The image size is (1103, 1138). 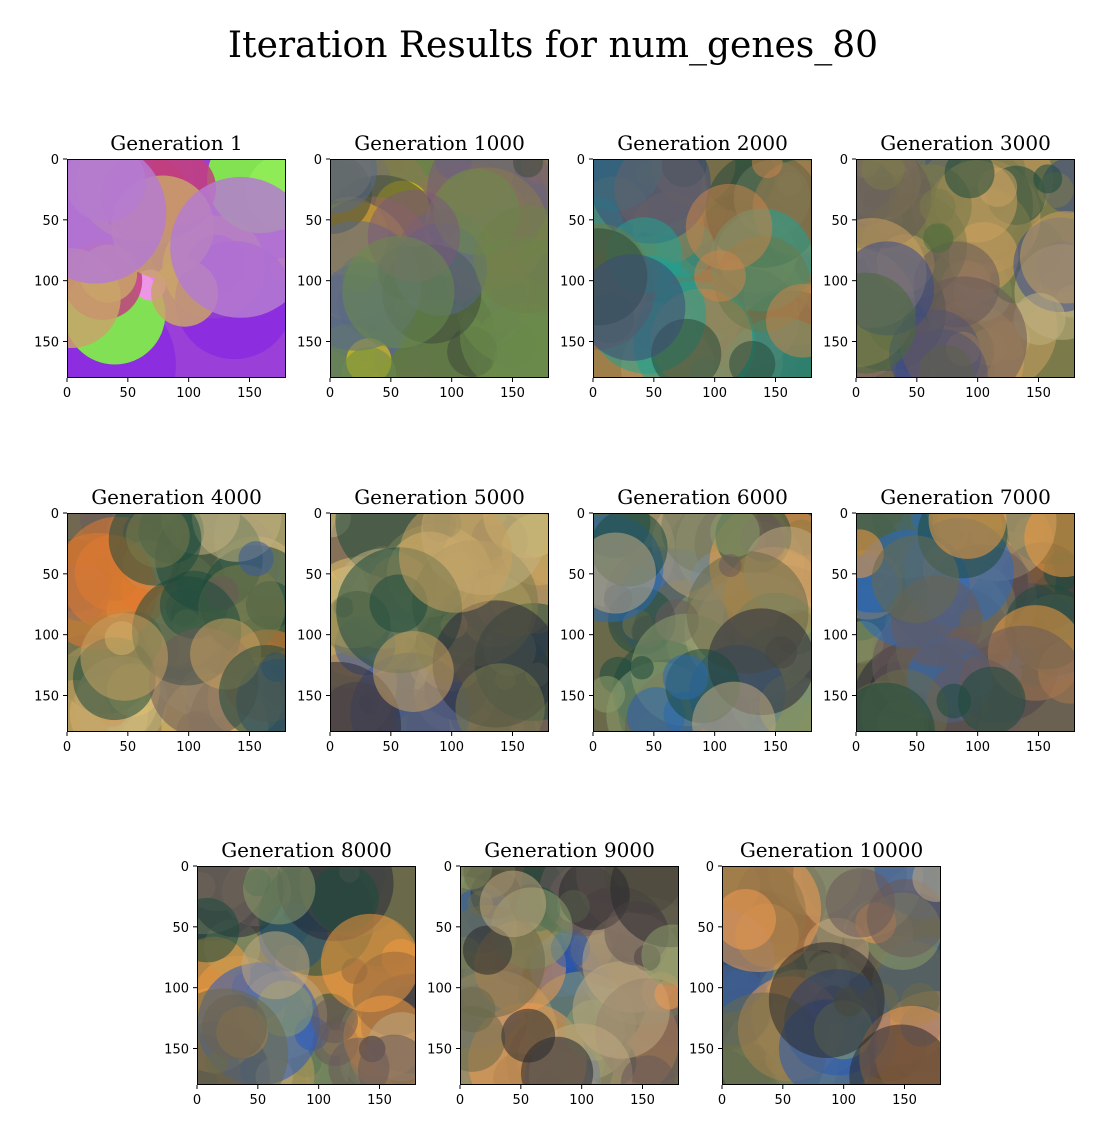 What do you see at coordinates (439, 497) in the screenshot?
I see `panel-title: Generation 5000` at bounding box center [439, 497].